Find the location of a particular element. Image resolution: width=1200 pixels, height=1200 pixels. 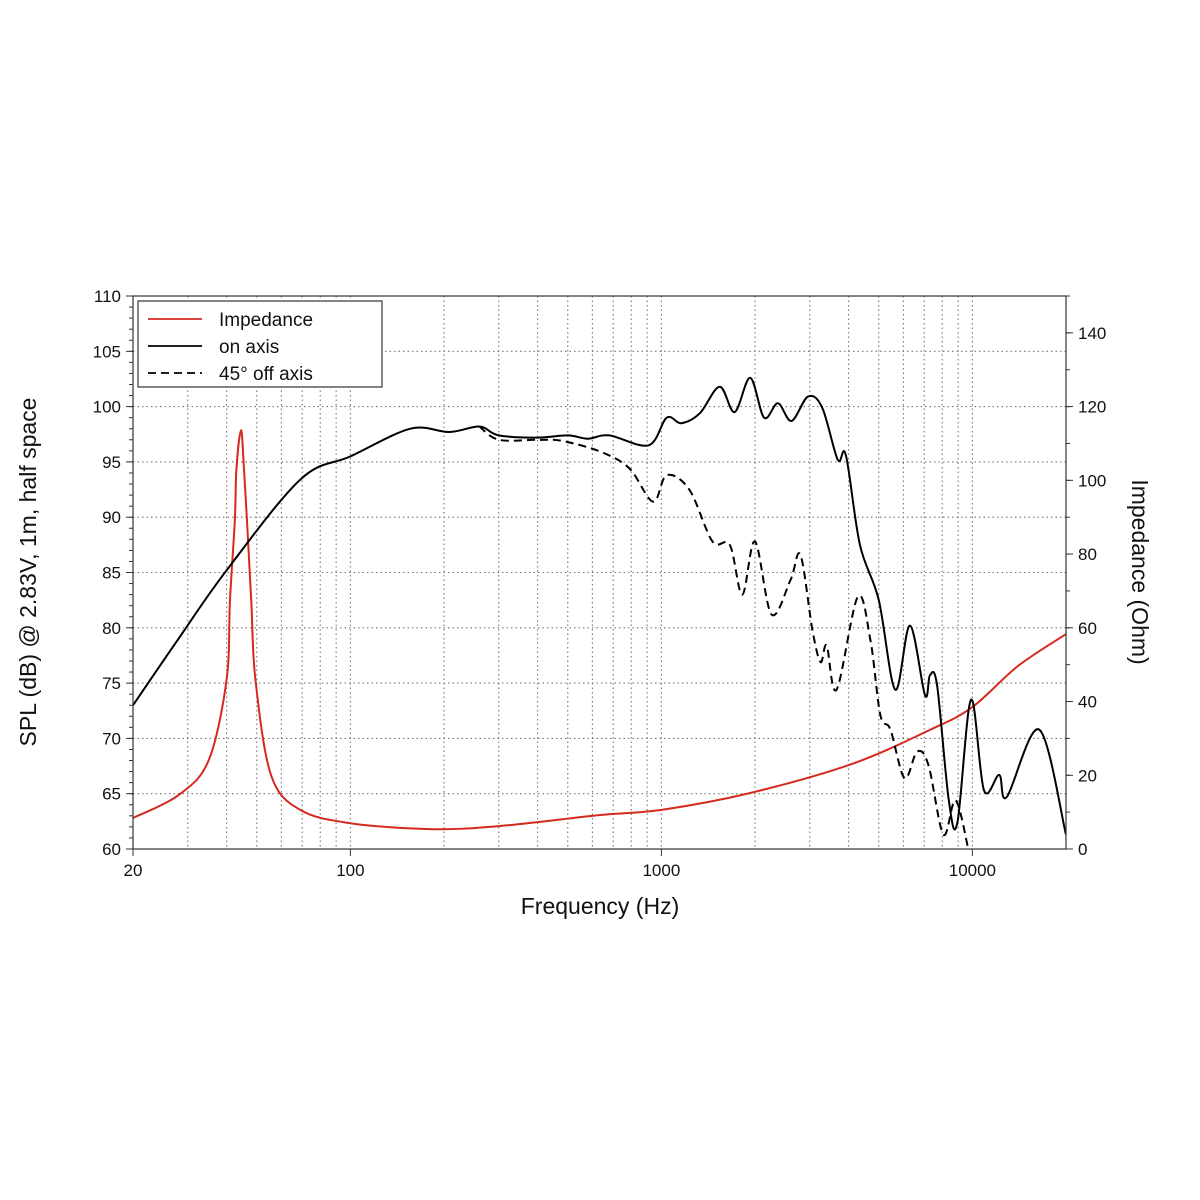

x-tick-label: 20 is located at coordinates (133, 870).